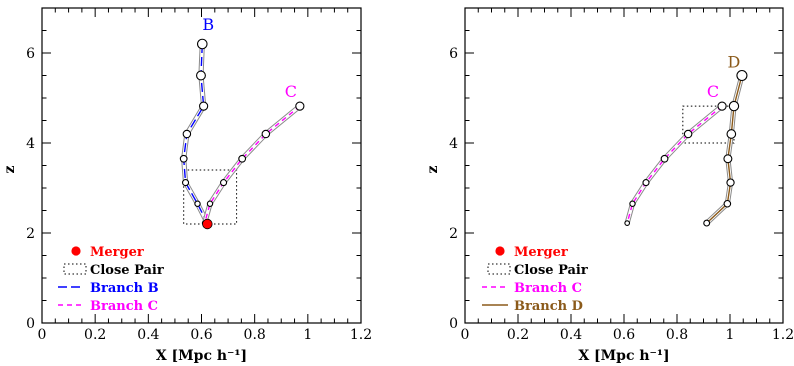  Describe the element at coordinates (208, 24) in the screenshot. I see `branch-label: B` at that location.